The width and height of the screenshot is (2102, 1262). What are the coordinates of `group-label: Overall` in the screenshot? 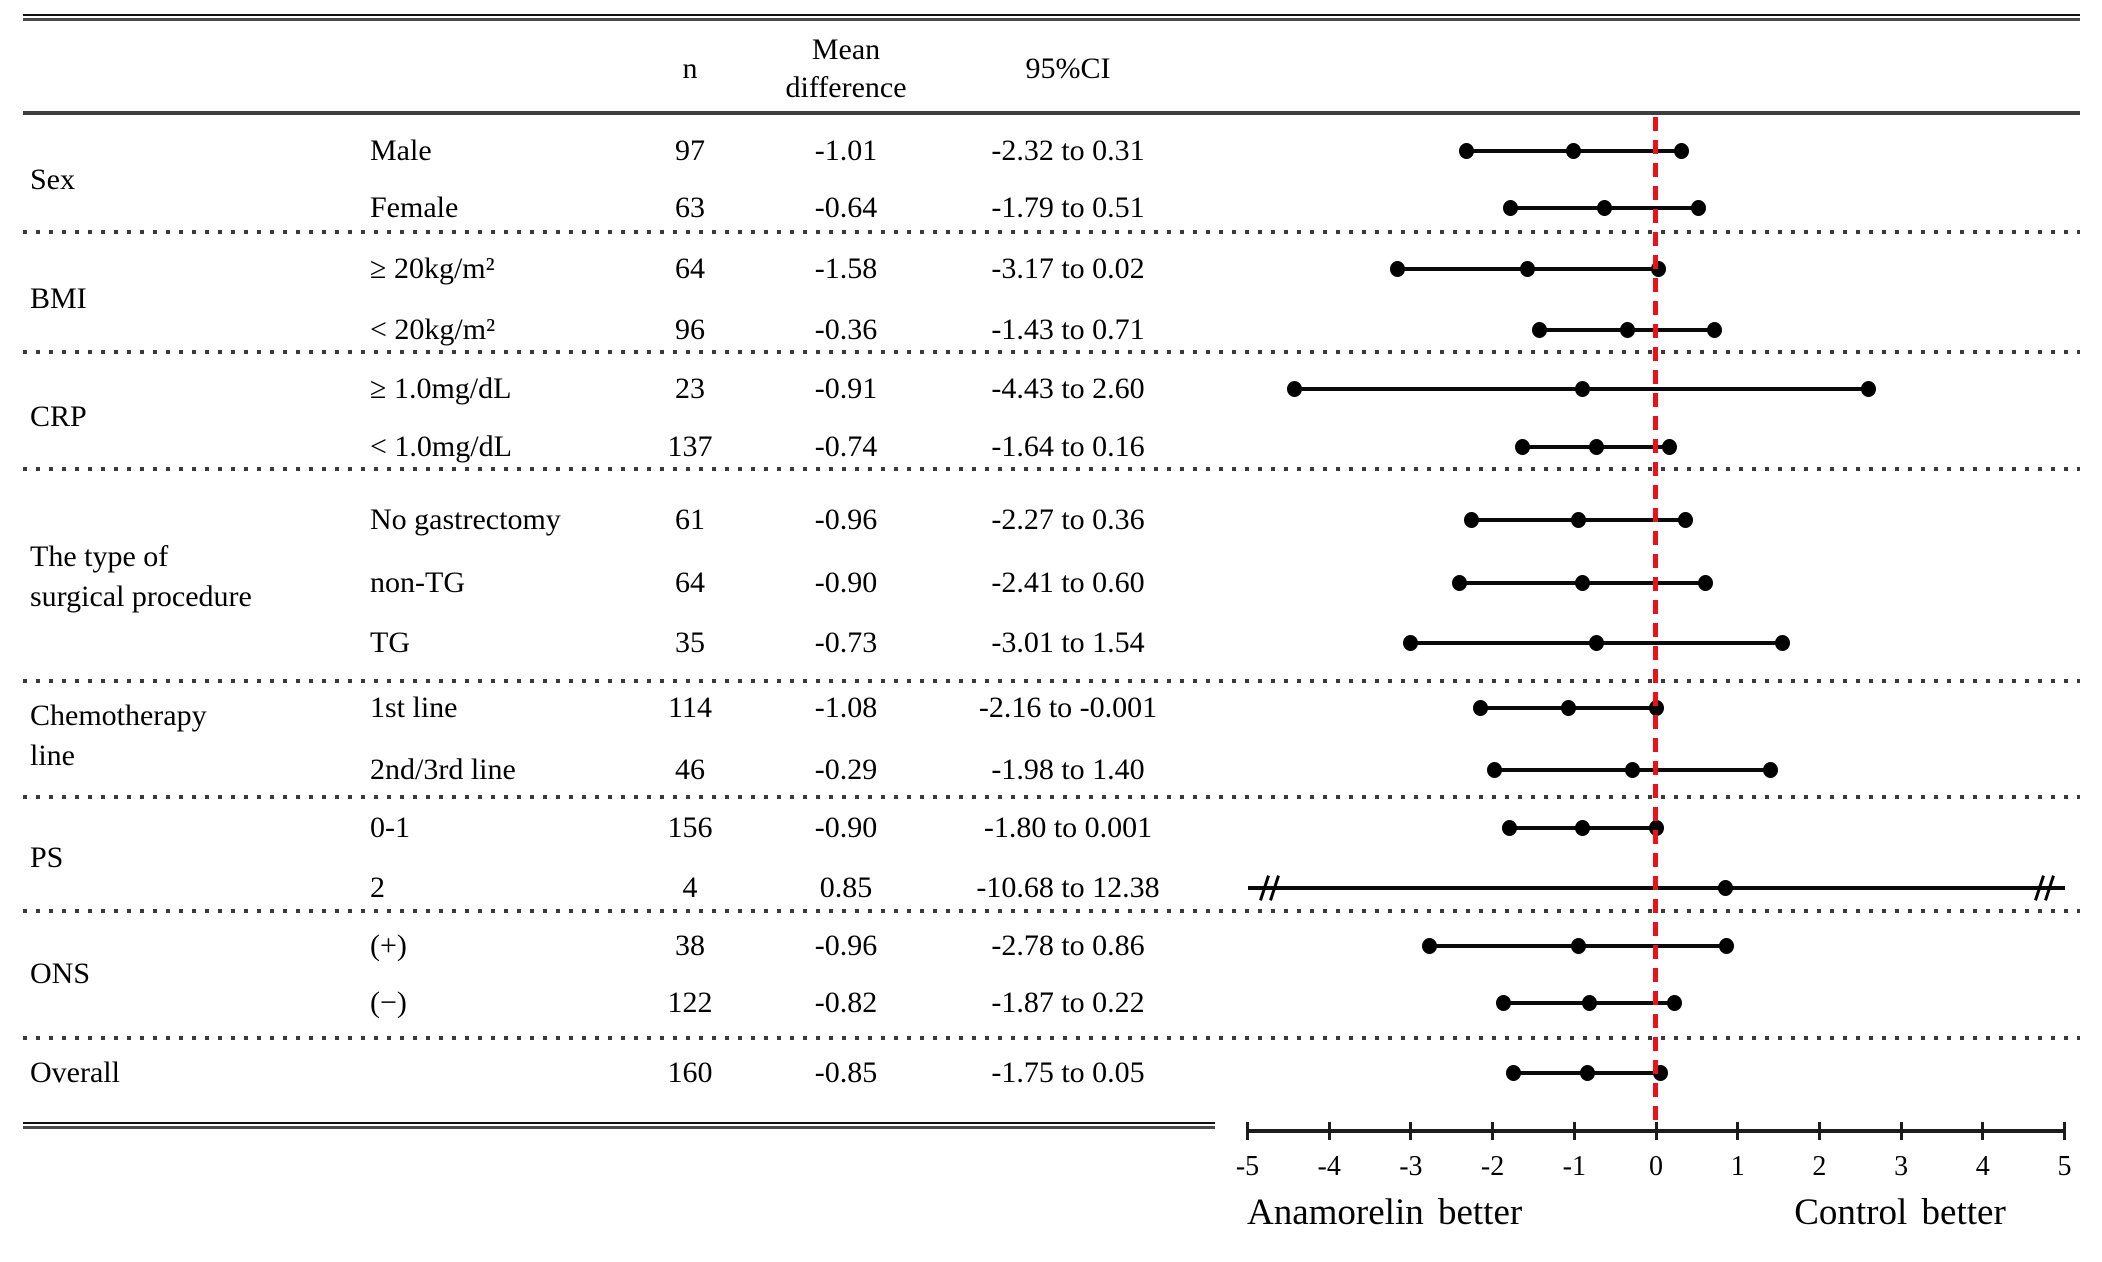 It's located at (75, 1073).